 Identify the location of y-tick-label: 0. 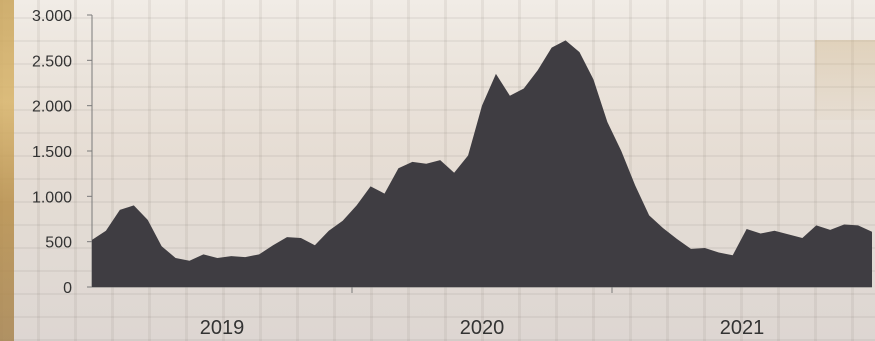
(67, 288).